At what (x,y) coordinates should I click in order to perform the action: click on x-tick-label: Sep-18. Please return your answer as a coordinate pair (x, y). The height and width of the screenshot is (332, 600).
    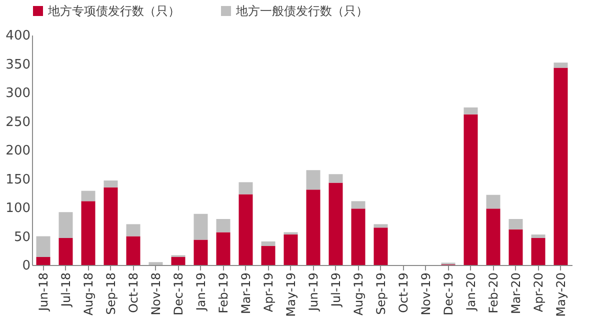
    Looking at the image, I should click on (111, 293).